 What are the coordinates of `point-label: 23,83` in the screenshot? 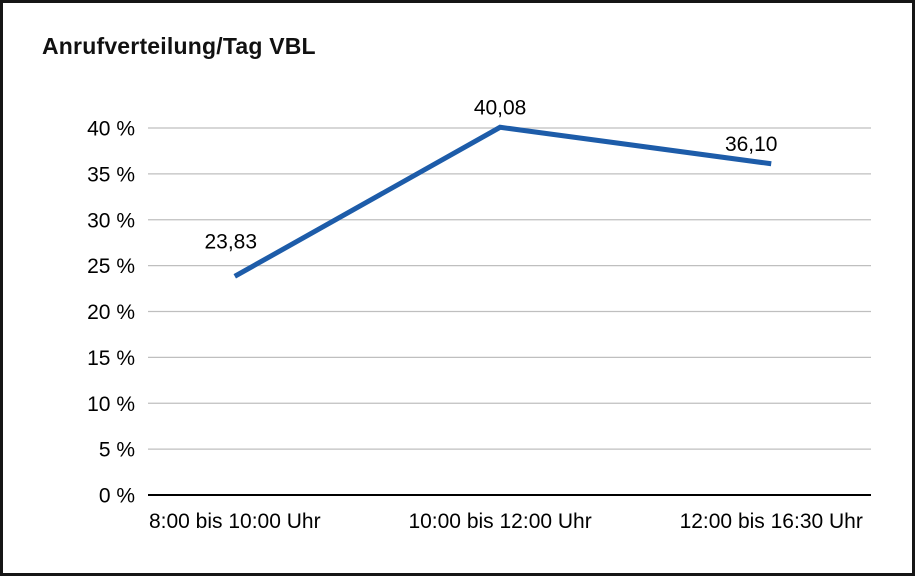 It's located at (230, 241).